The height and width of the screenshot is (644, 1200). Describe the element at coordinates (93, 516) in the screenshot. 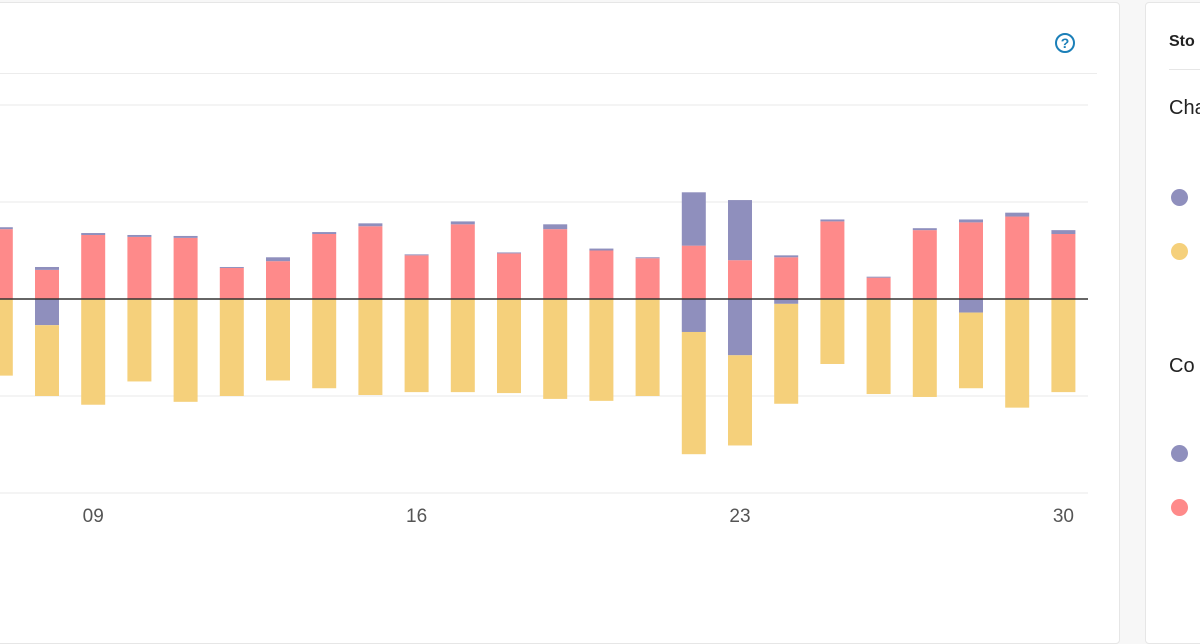

I see `x-tick-label: 09` at that location.